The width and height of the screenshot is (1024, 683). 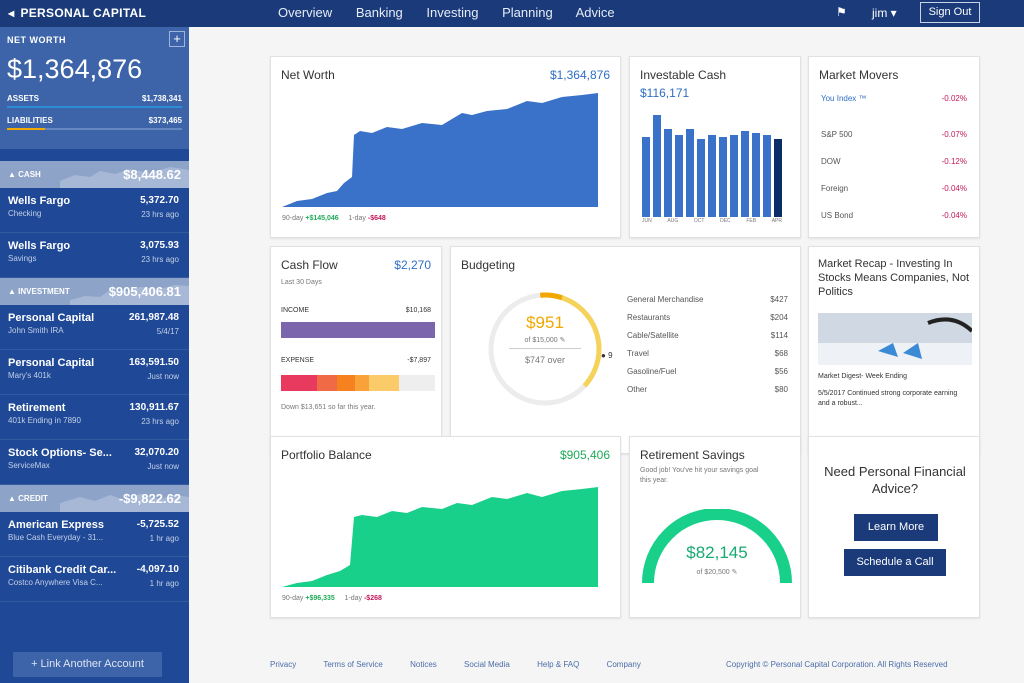 What do you see at coordinates (895, 339) in the screenshot?
I see `recap-image` at bounding box center [895, 339].